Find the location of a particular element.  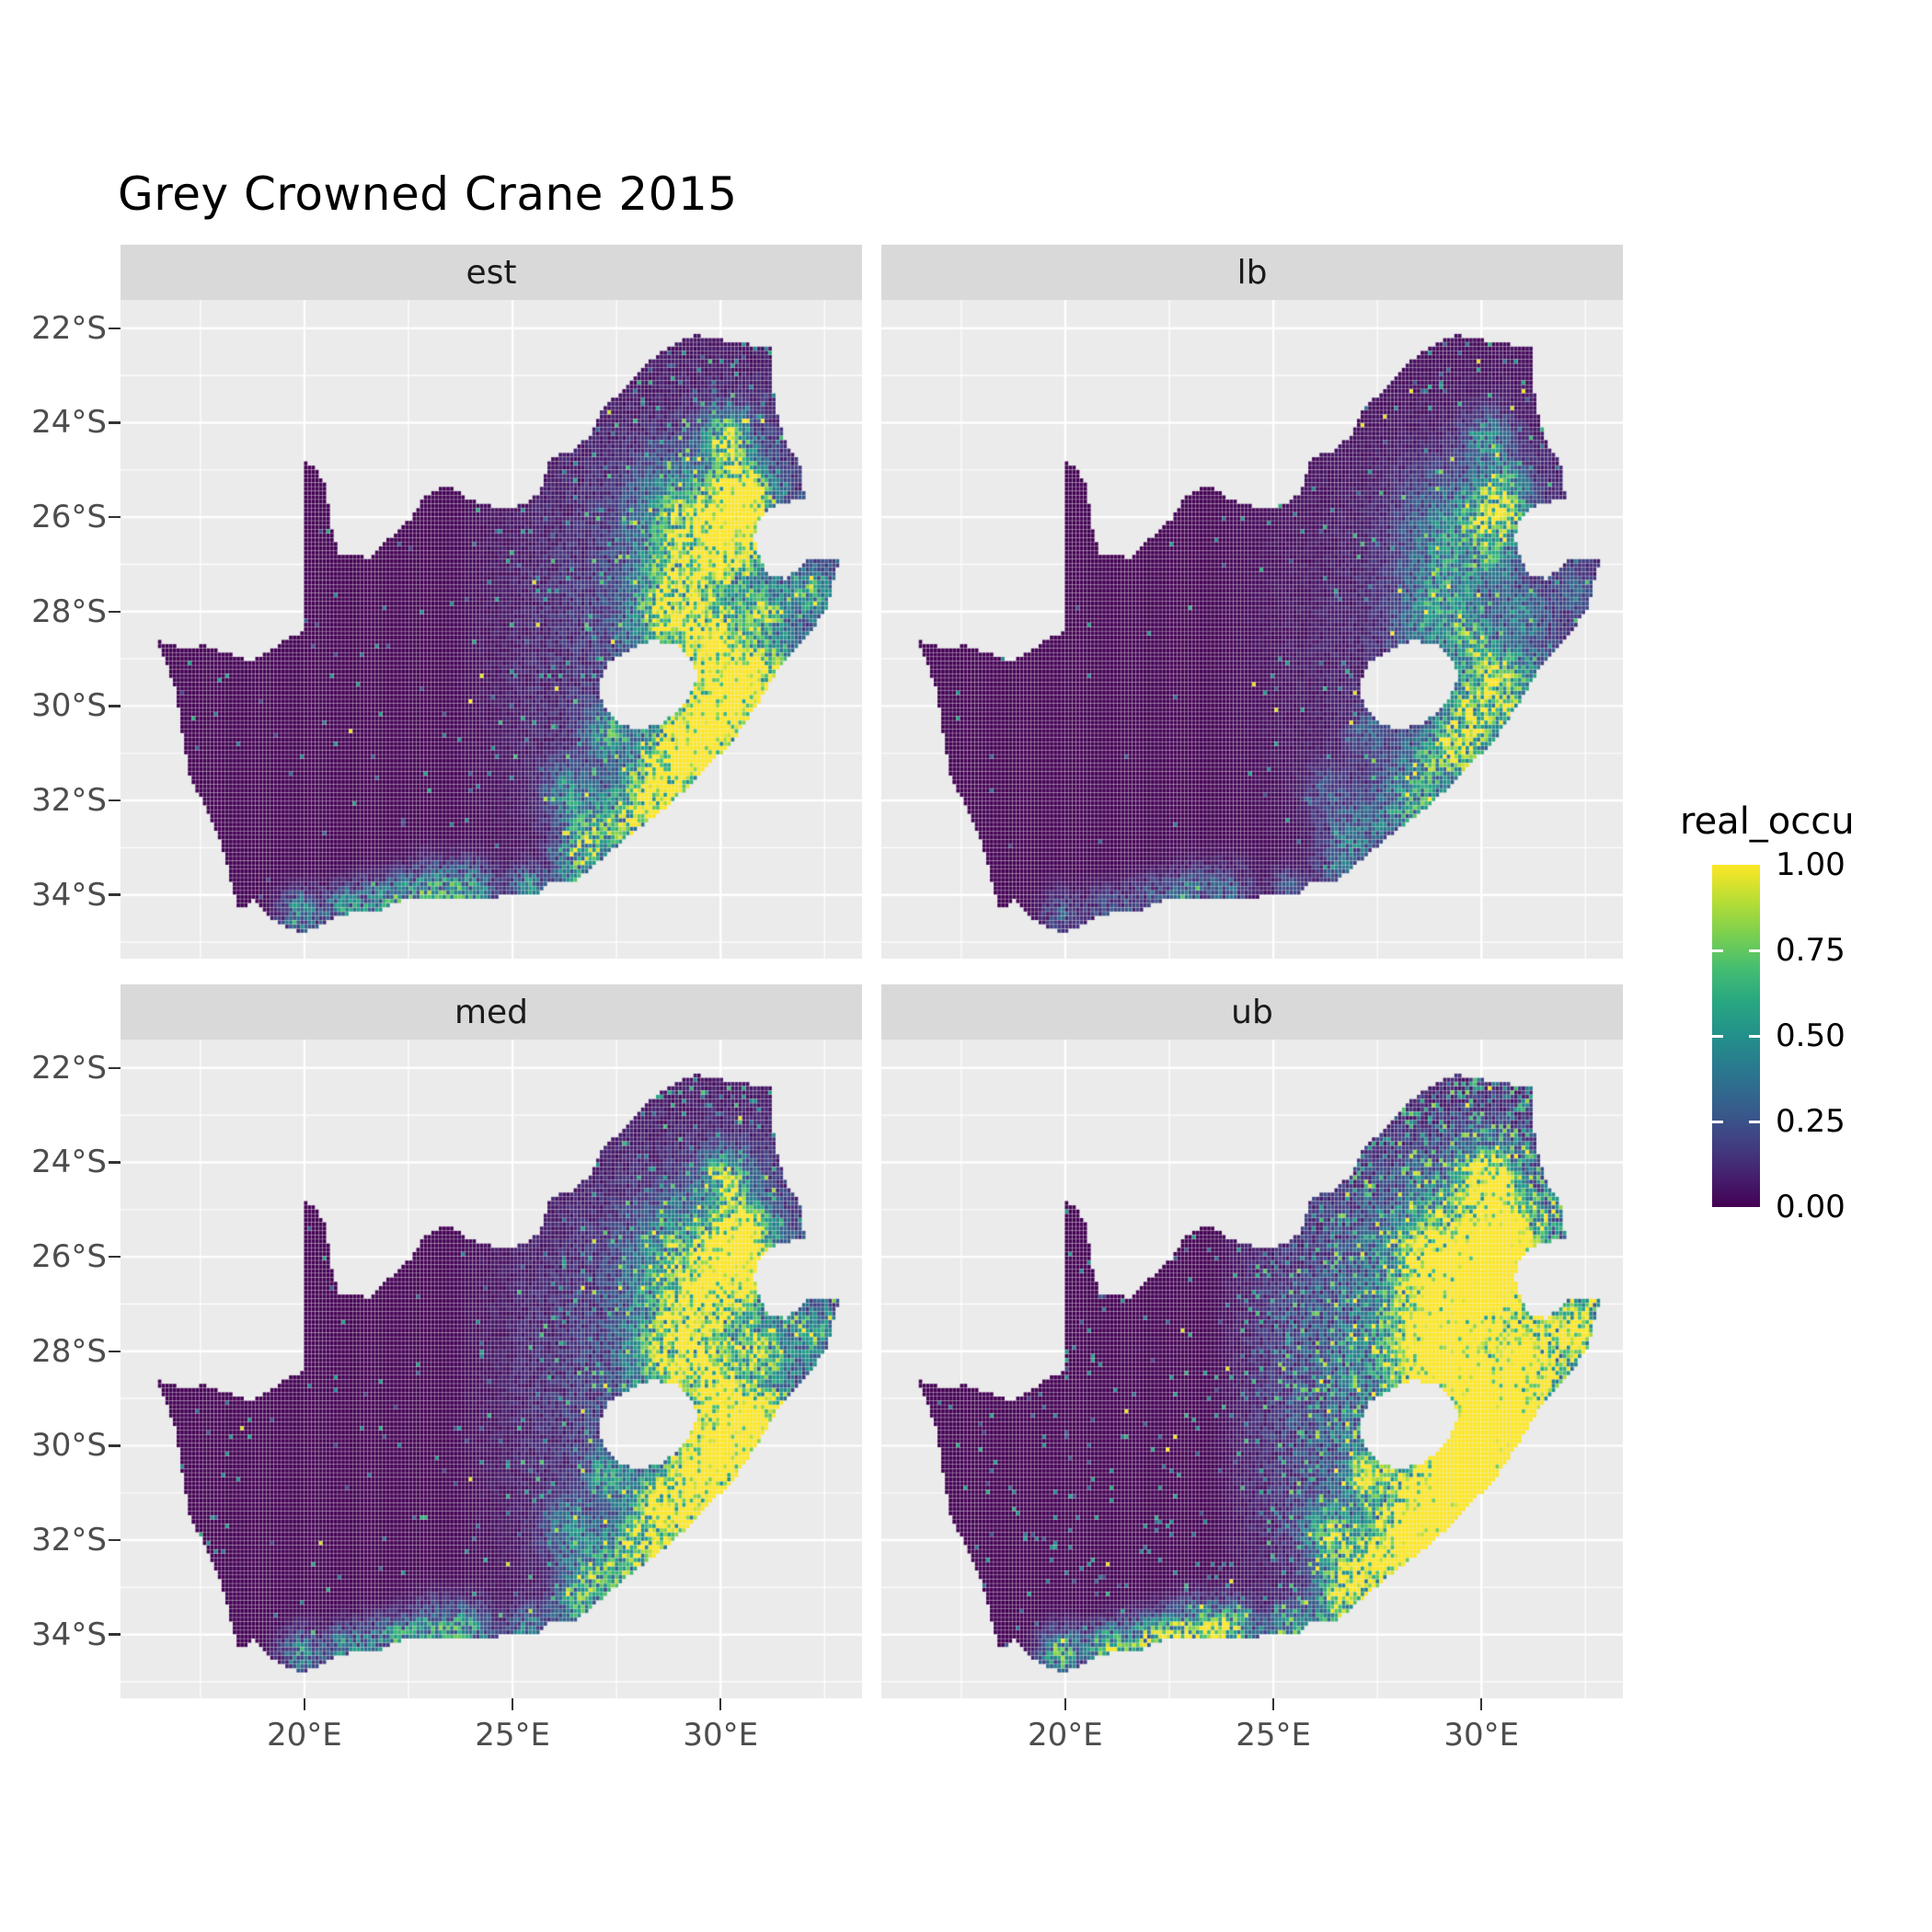

facet-panel-est is located at coordinates (492, 629).